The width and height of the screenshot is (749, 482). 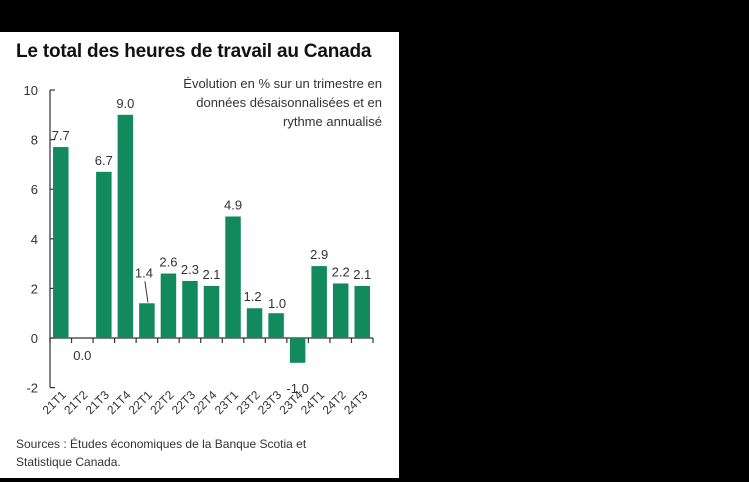 I want to click on subtitle-line: rythme annualisé, so click(x=332, y=121).